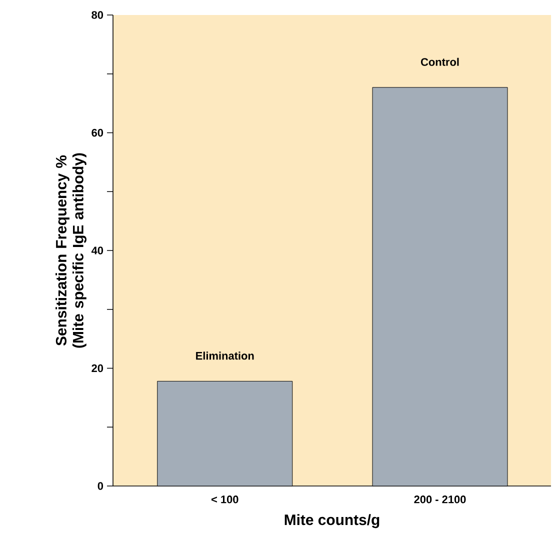  What do you see at coordinates (225, 356) in the screenshot?
I see `annotation: Elimination` at bounding box center [225, 356].